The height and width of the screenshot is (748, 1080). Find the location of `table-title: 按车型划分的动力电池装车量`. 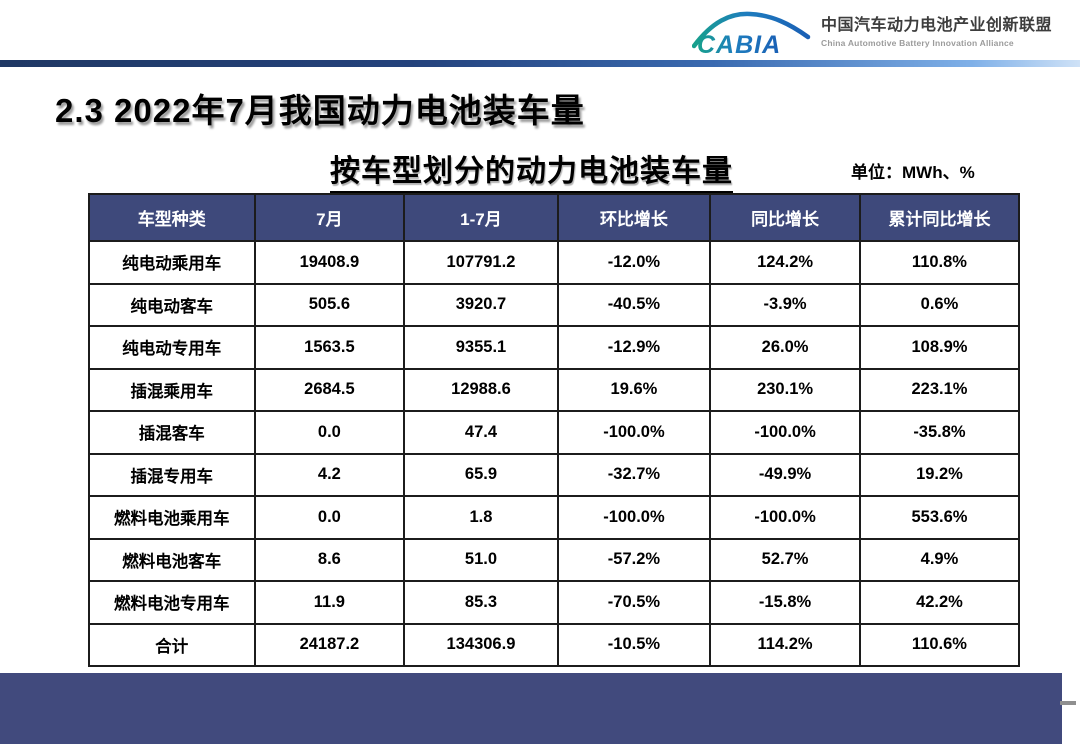

table-title: 按车型划分的动力电池装车量 is located at coordinates (531, 170).